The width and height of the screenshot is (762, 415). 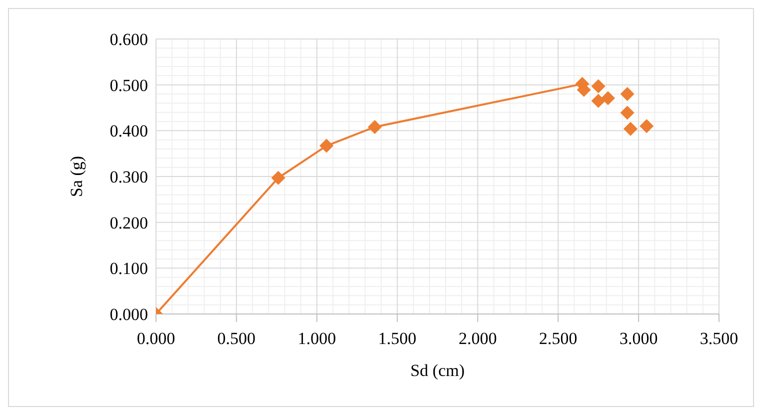 I want to click on x-tick-label: 0.500, so click(x=236, y=338).